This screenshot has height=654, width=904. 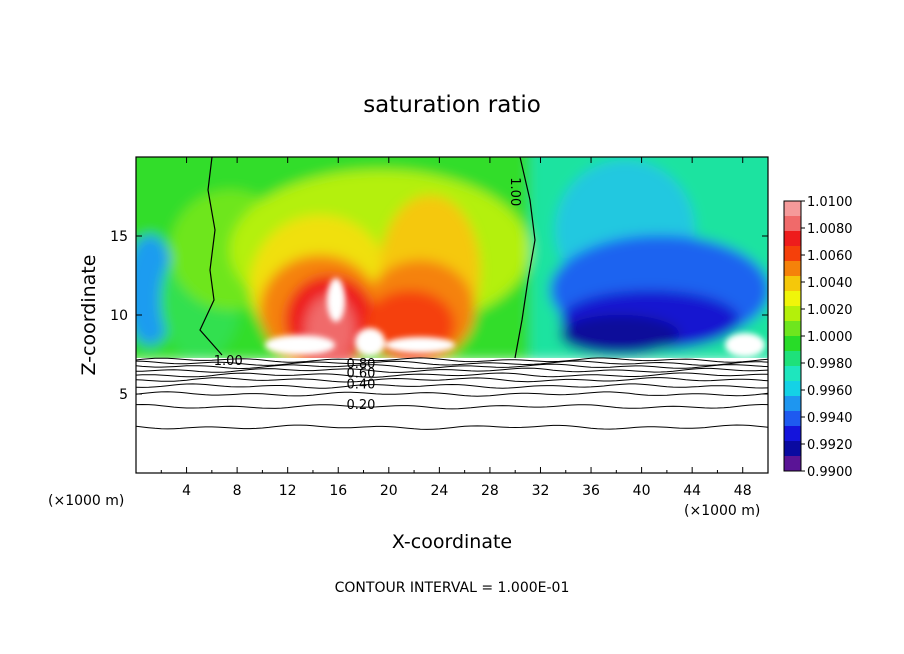 I want to click on x-tick-label: 40, so click(x=642, y=491).